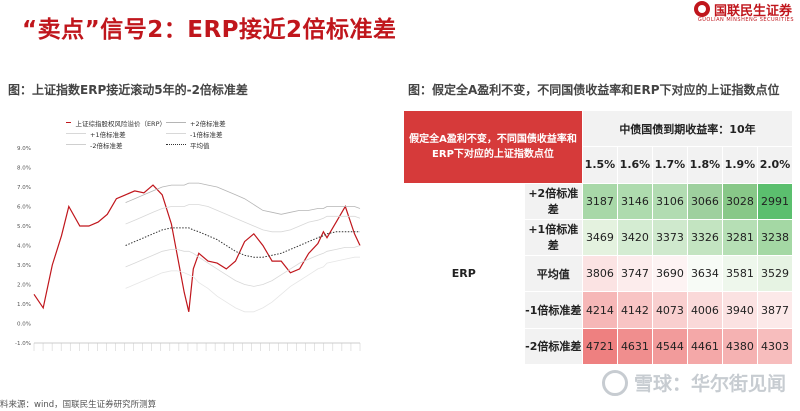  What do you see at coordinates (739, 346) in the screenshot?
I see `table-cell: 4380` at bounding box center [739, 346].